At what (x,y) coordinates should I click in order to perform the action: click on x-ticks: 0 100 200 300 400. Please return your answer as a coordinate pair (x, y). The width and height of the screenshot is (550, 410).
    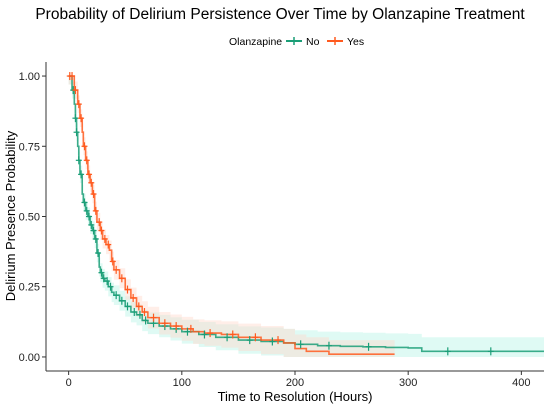
    Looking at the image, I should click on (298, 380).